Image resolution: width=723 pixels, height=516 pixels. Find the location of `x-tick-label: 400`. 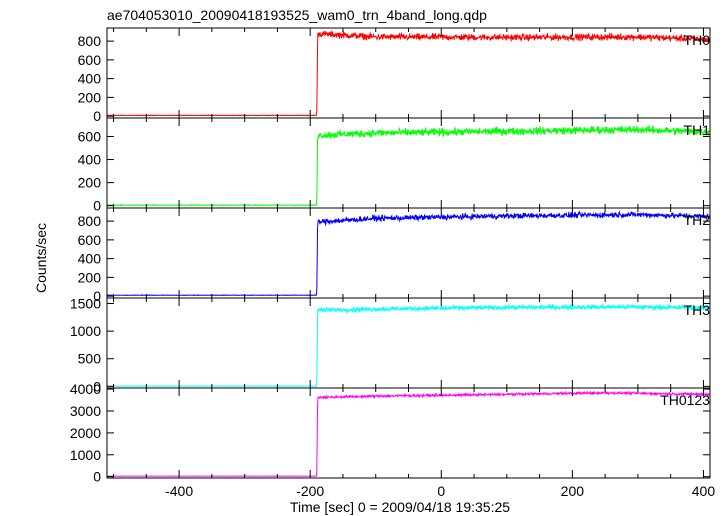

x-tick-label: 400 is located at coordinates (704, 491).